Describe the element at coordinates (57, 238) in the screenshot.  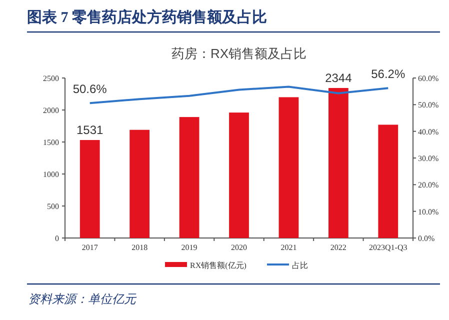
I see `ytick: 0` at that location.